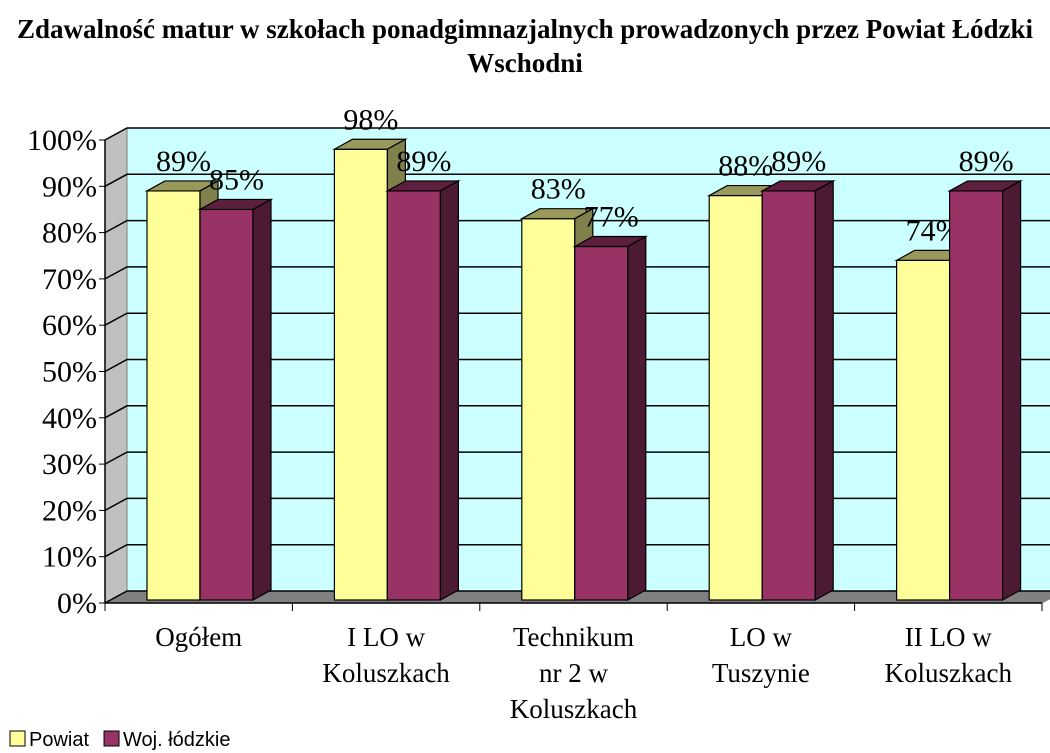  I want to click on y-tick-label: 30%, so click(69, 464).